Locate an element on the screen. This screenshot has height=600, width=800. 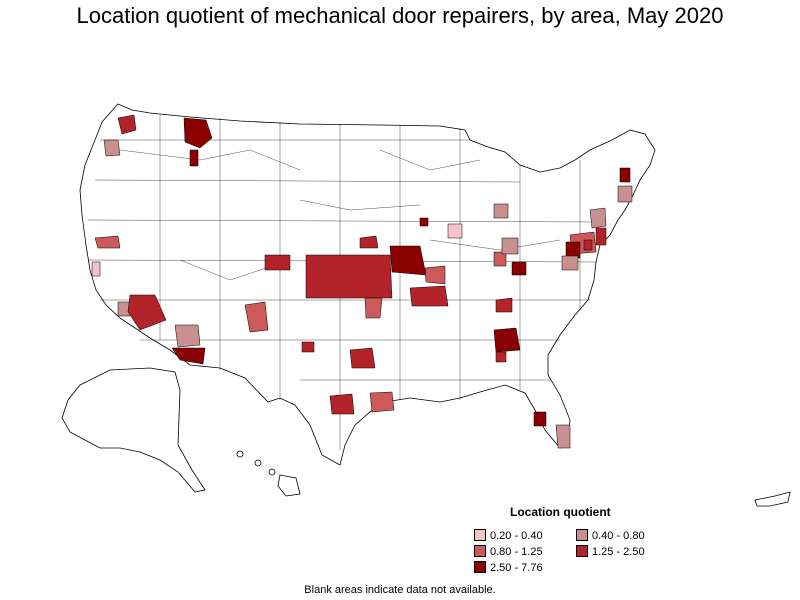
area-ny is located at coordinates (598, 218).